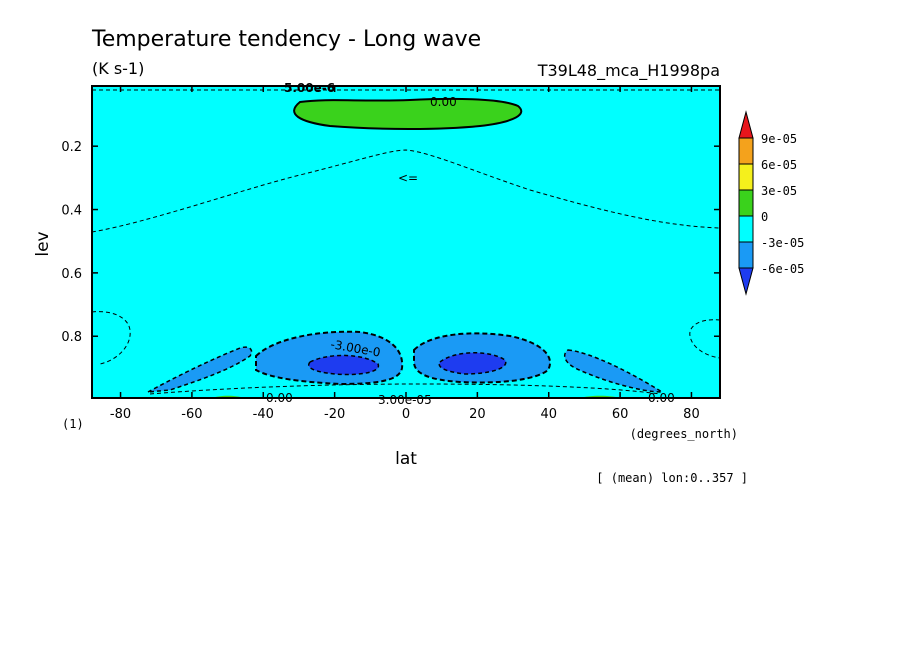 The height and width of the screenshot is (654, 904). I want to click on y-axis-label: lev, so click(43, 243).